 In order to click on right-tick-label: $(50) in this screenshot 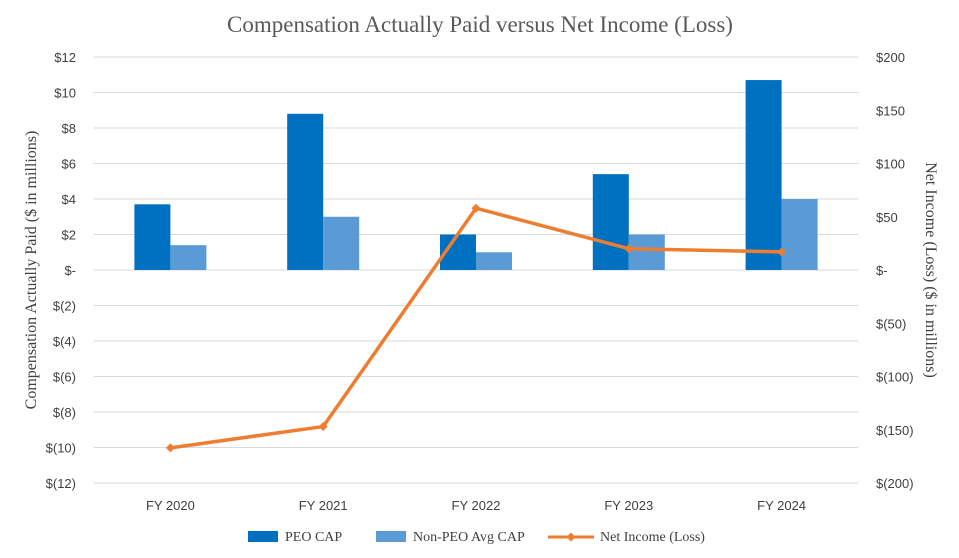, I will do `click(891, 323)`.